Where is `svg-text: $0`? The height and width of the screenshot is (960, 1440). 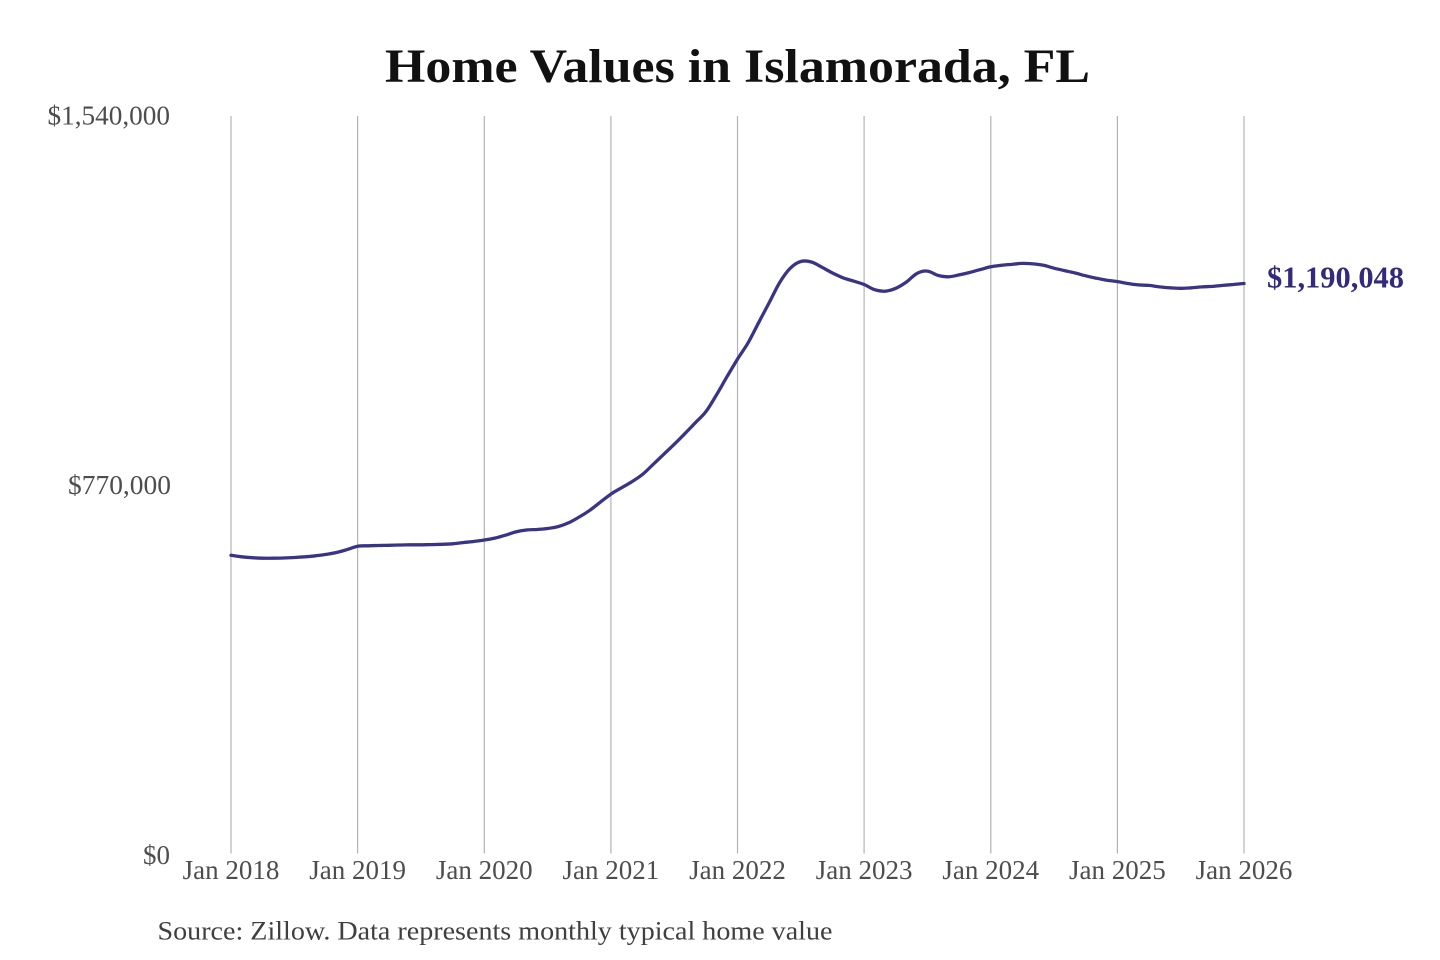 svg-text: $0 is located at coordinates (156, 855).